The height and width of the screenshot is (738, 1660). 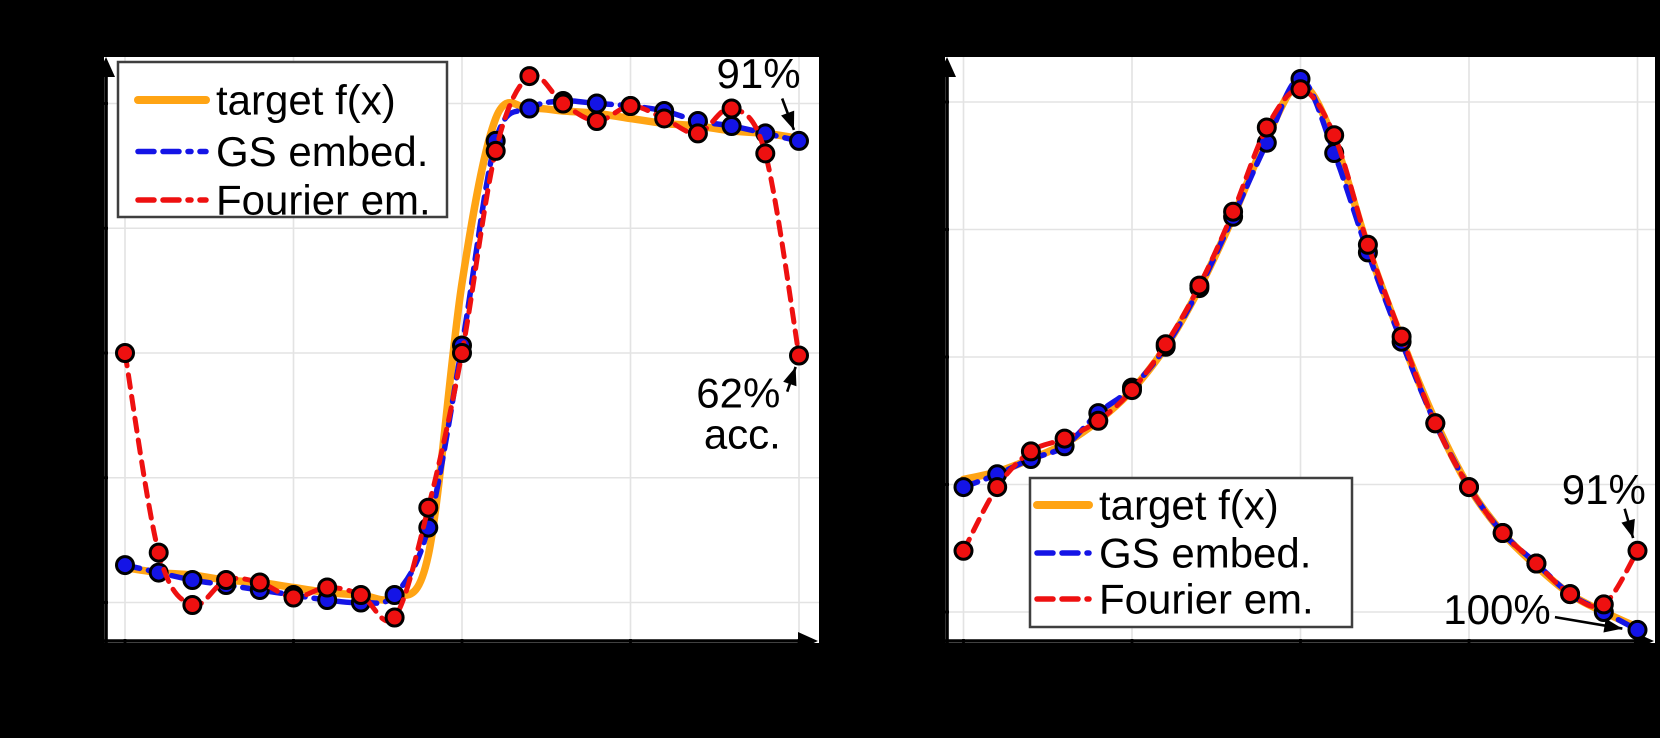 I want to click on legend-right: target f(x)GS embed.Fourier em., so click(x=1191, y=552).